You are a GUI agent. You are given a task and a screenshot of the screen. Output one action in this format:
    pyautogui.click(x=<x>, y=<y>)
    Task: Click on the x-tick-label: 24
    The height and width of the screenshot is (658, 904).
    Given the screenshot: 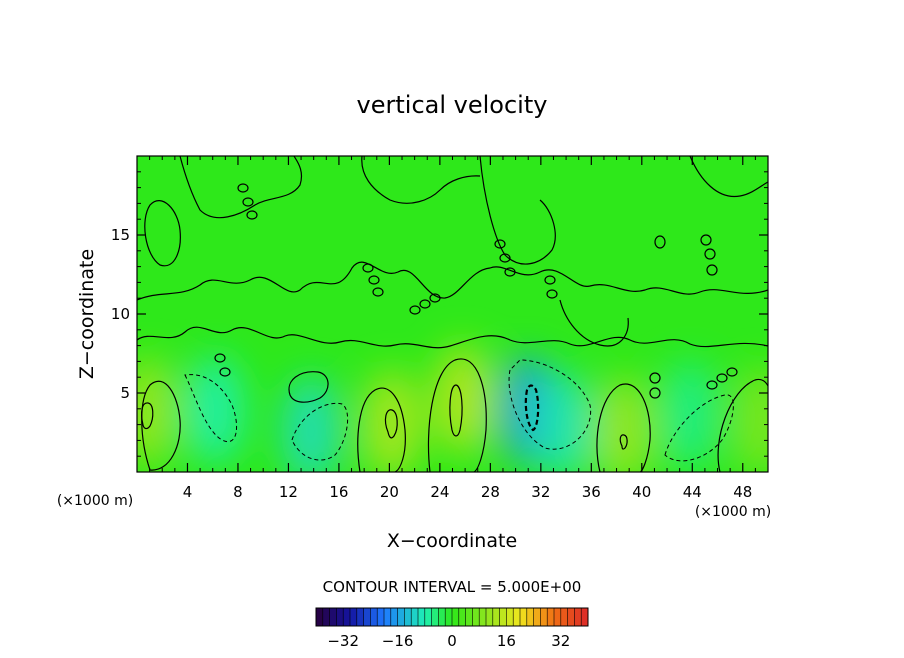 What is the action you would take?
    pyautogui.click(x=439, y=492)
    